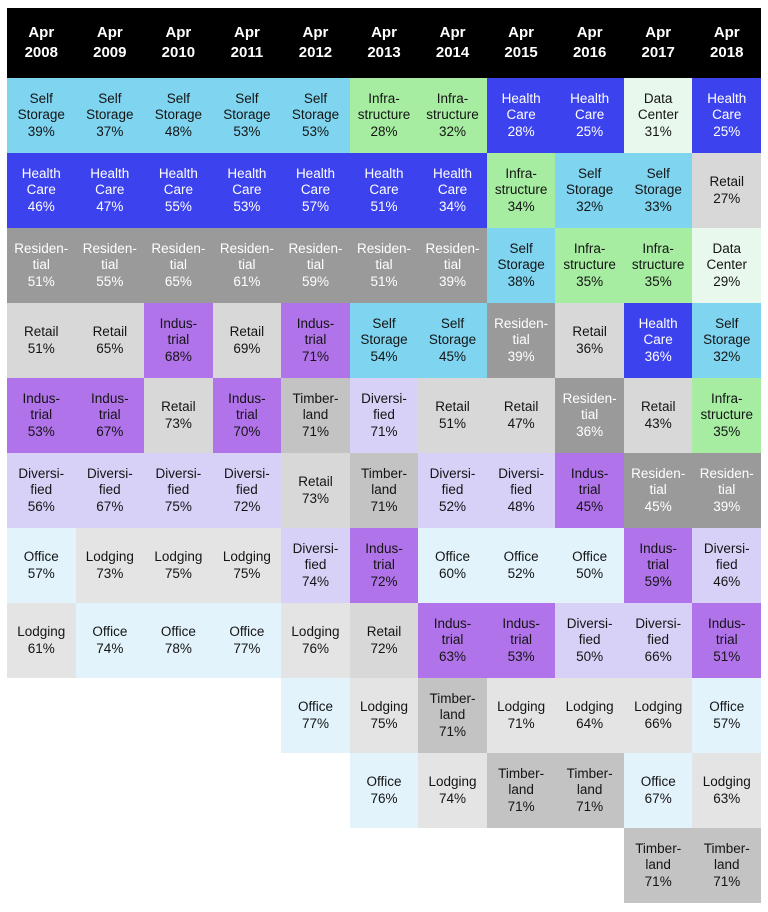 This screenshot has height=912, width=768. Describe the element at coordinates (658, 565) in the screenshot. I see `heatmap-cell-industrial-2017: Indus- trial 59%` at that location.